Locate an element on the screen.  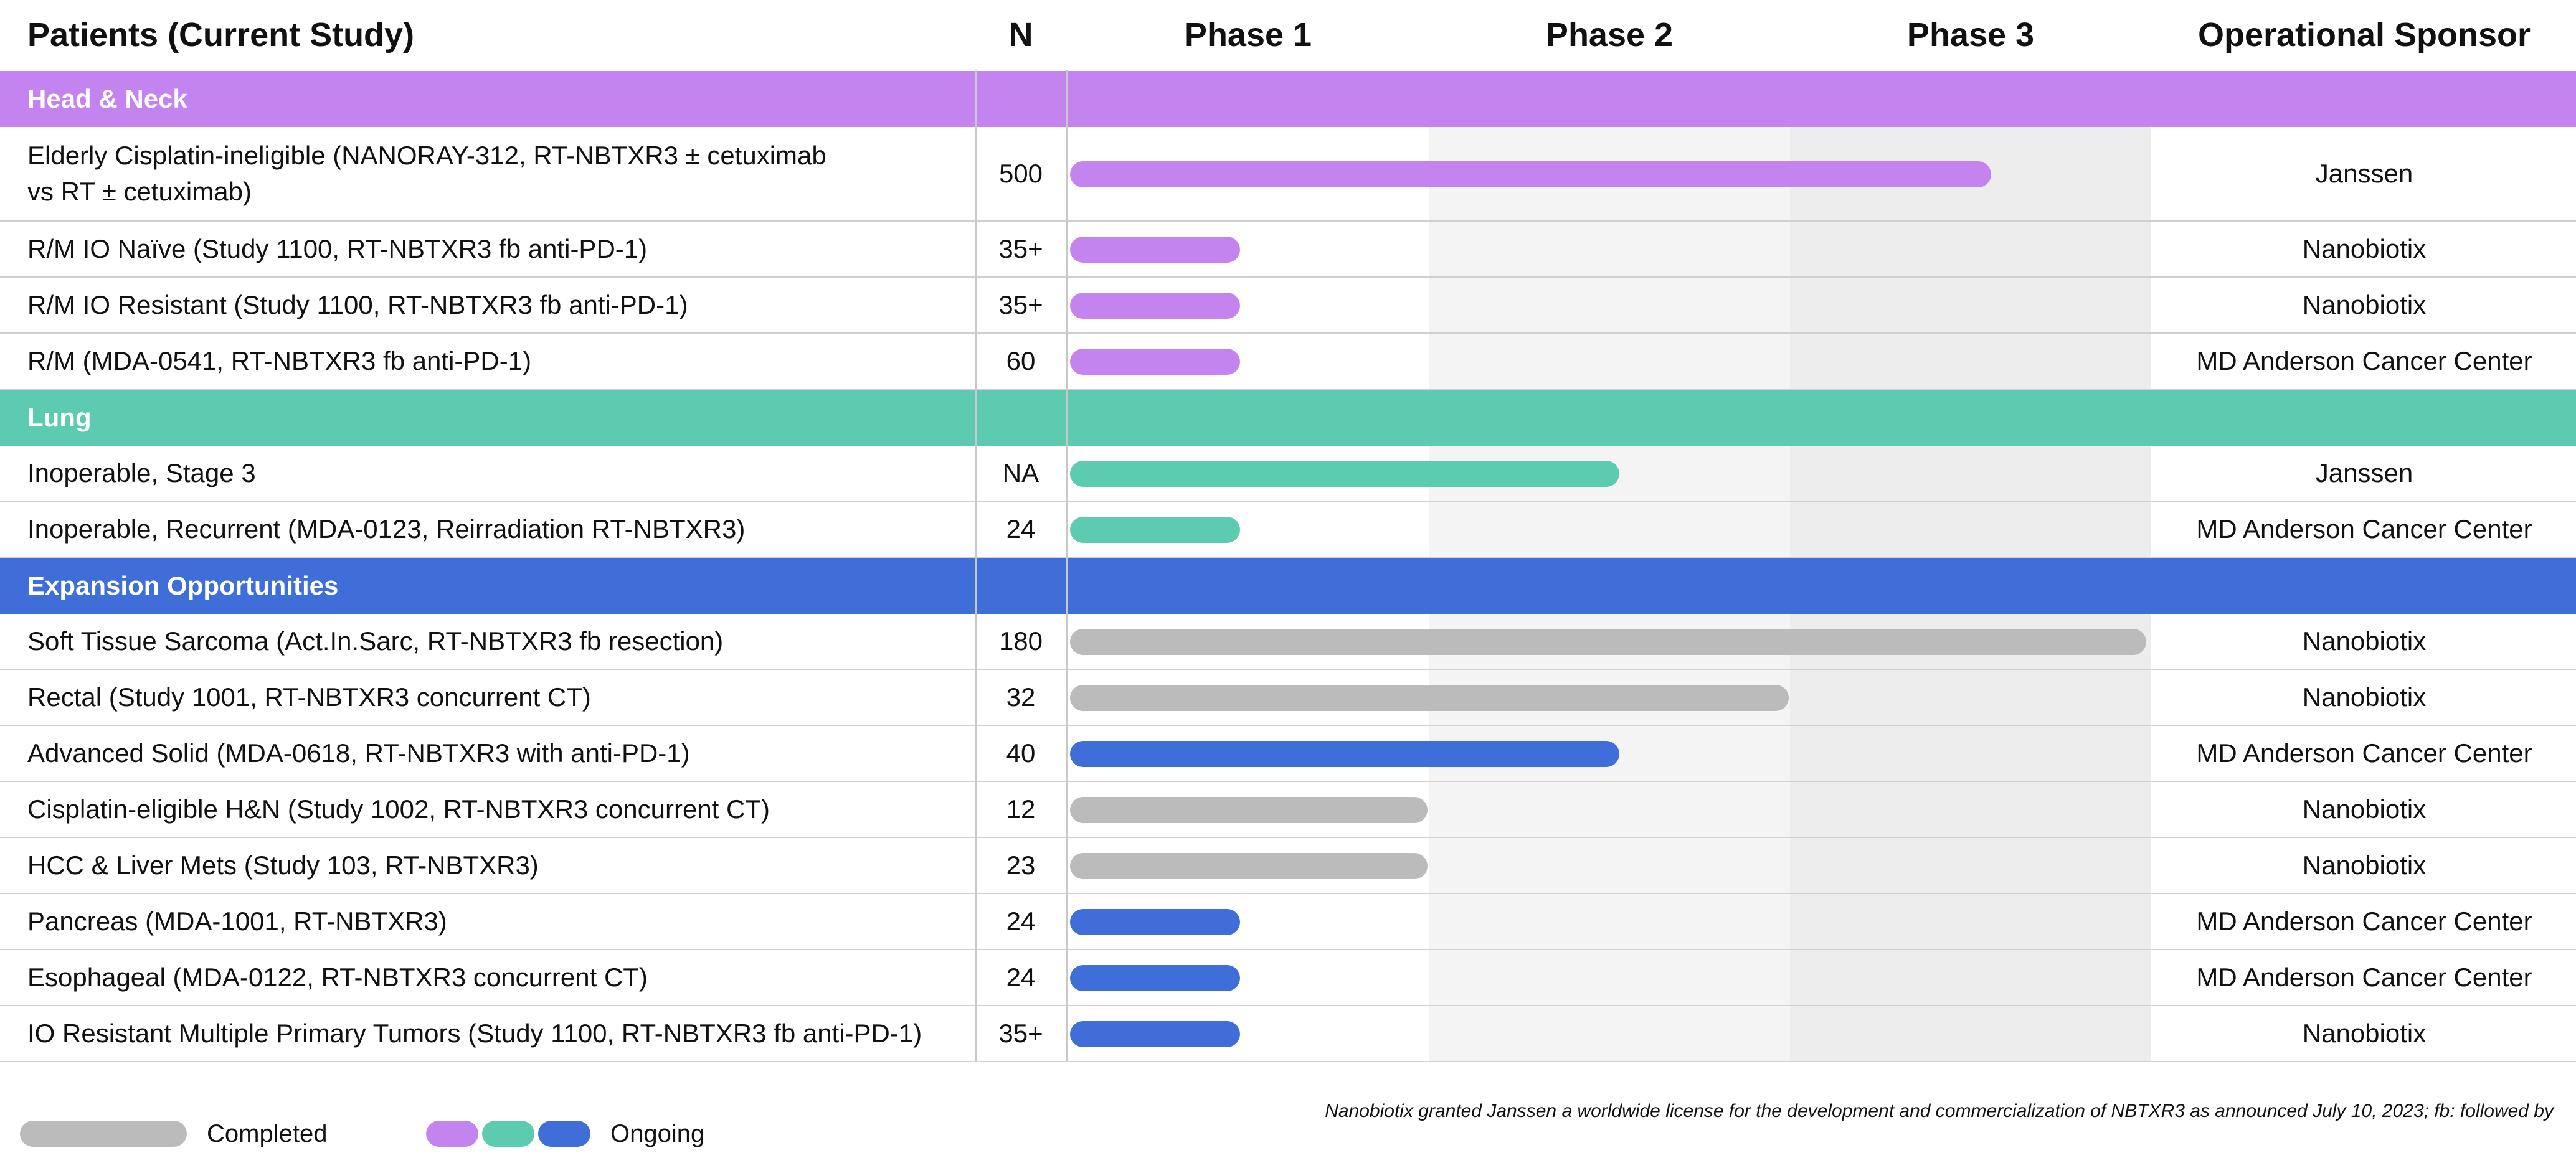
patient-count: 60 is located at coordinates (1021, 361).